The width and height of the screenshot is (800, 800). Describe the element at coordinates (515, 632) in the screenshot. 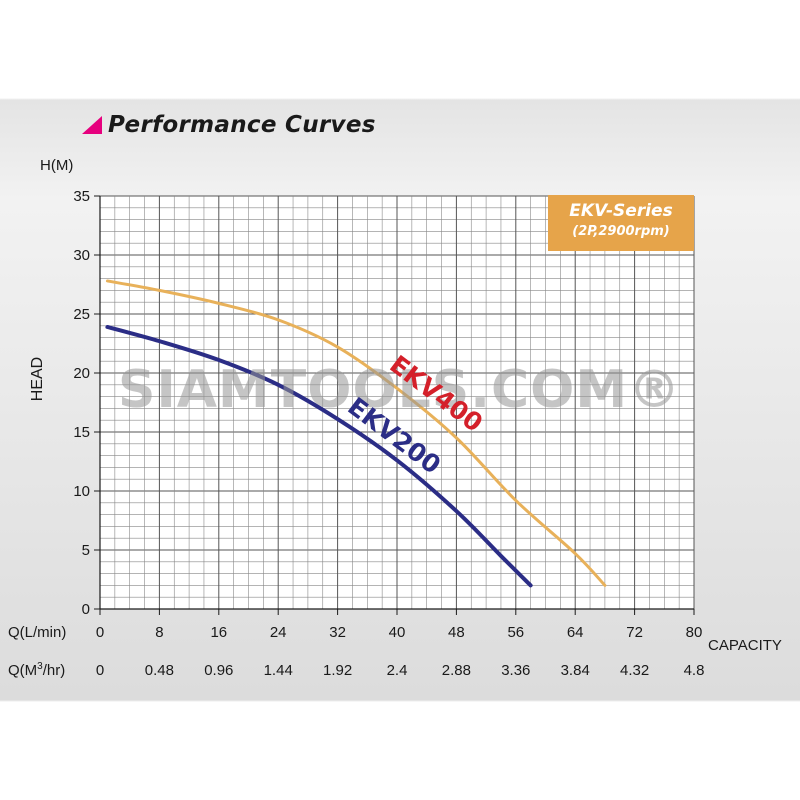

I see `x-tick-label-lmin: 56` at that location.